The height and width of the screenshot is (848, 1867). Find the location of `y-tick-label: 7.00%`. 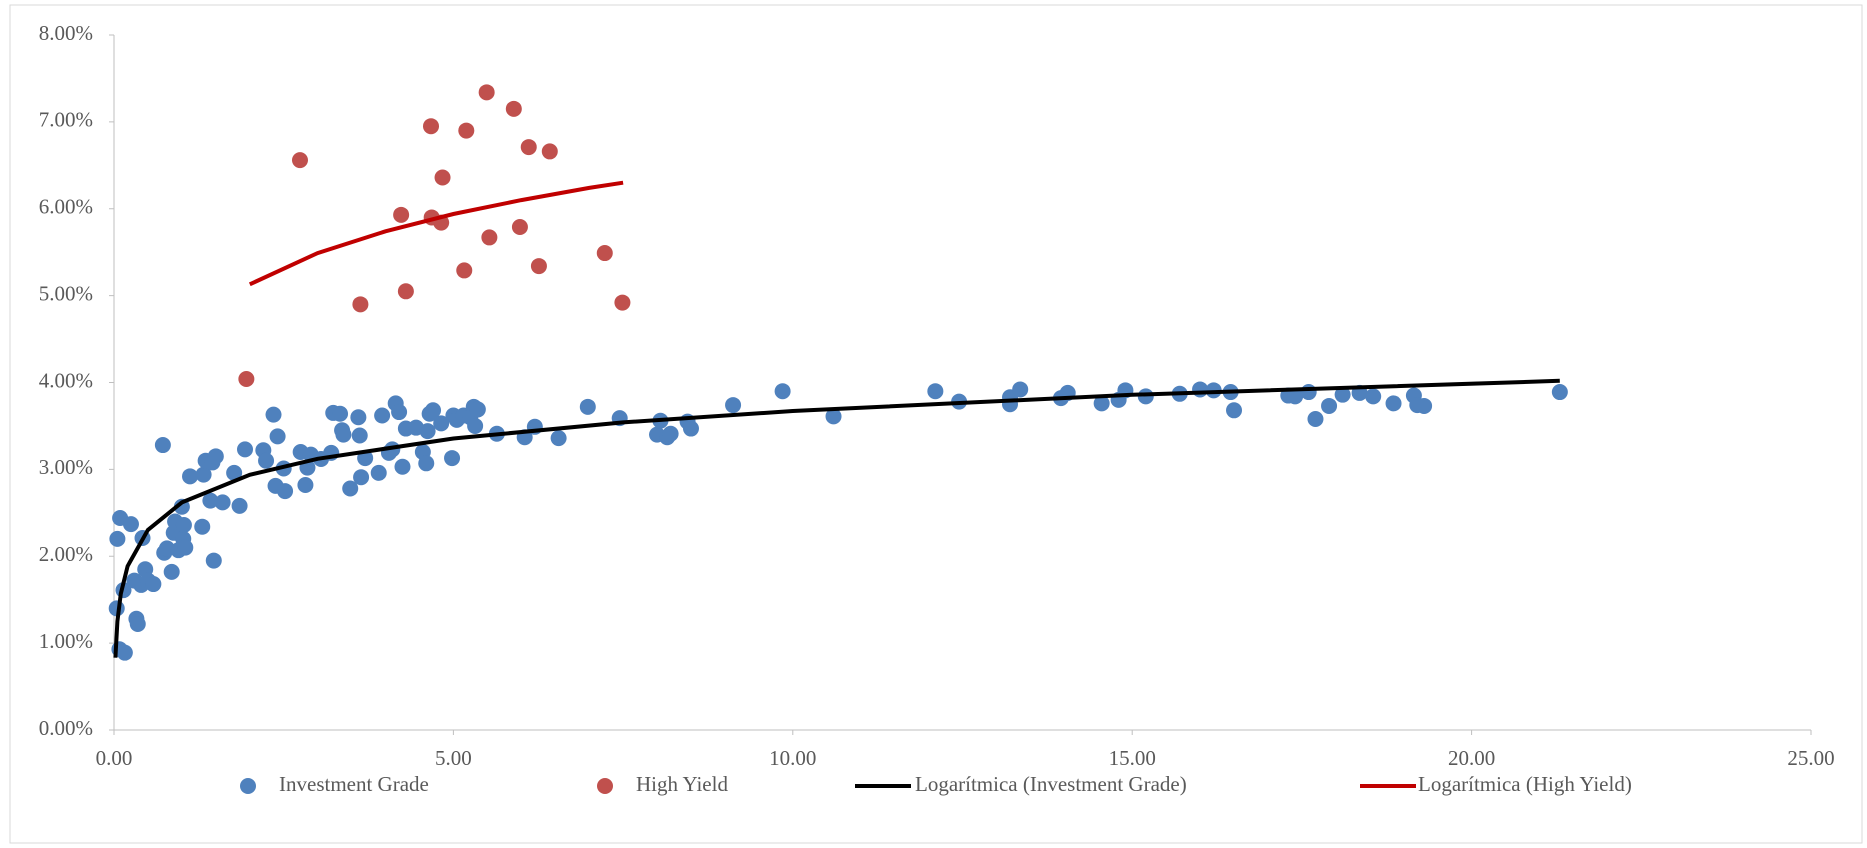

y-tick-label: 7.00% is located at coordinates (66, 120).